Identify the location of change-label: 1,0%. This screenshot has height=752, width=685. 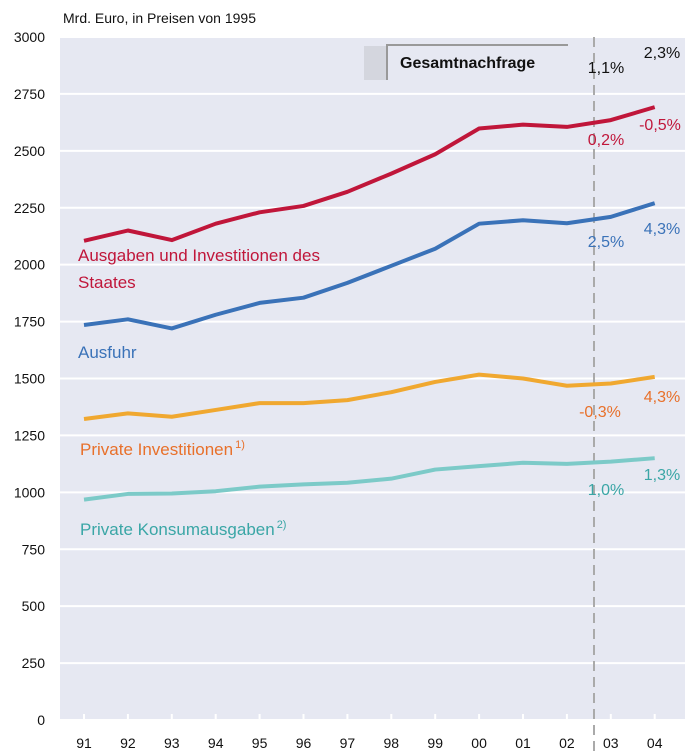
(606, 490).